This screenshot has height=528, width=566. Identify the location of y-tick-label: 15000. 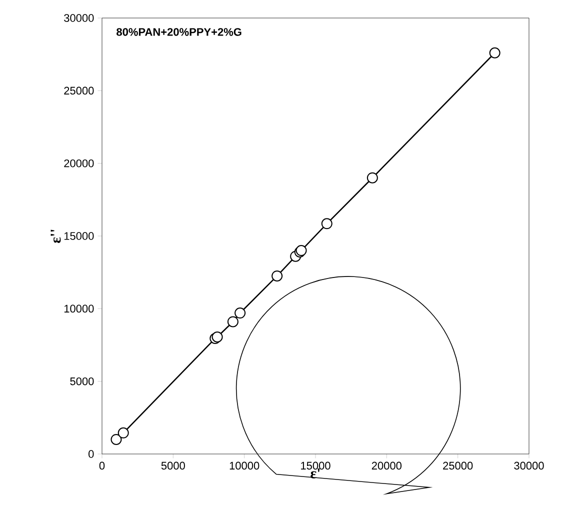
(79, 236).